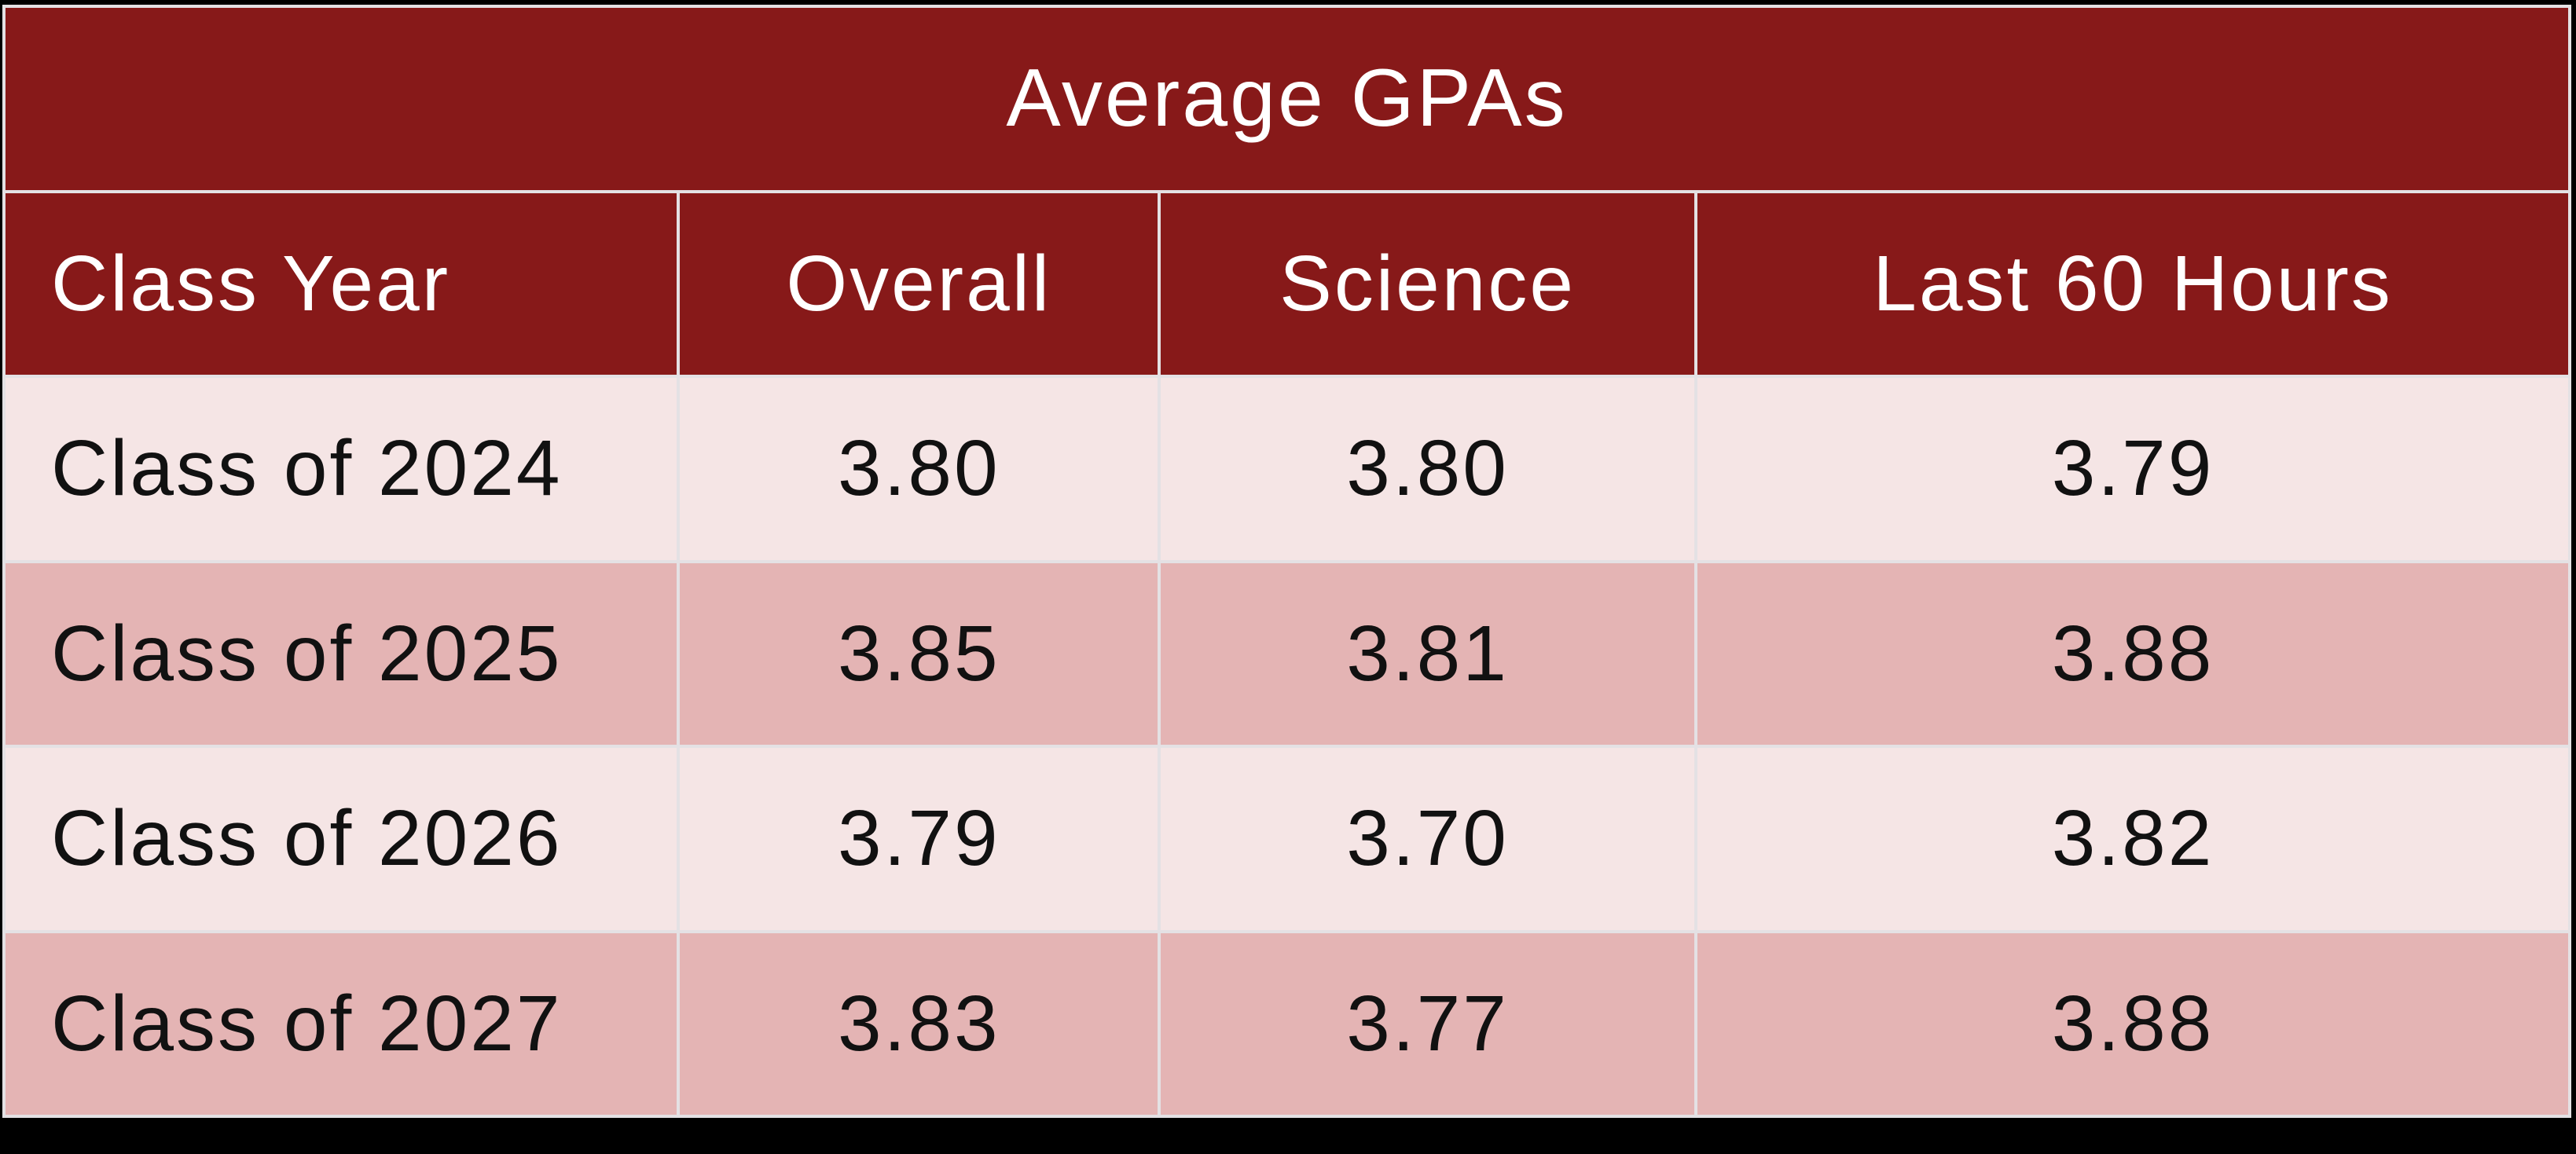  Describe the element at coordinates (1428, 1023) in the screenshot. I see `cell-2027-science: 3.77` at that location.